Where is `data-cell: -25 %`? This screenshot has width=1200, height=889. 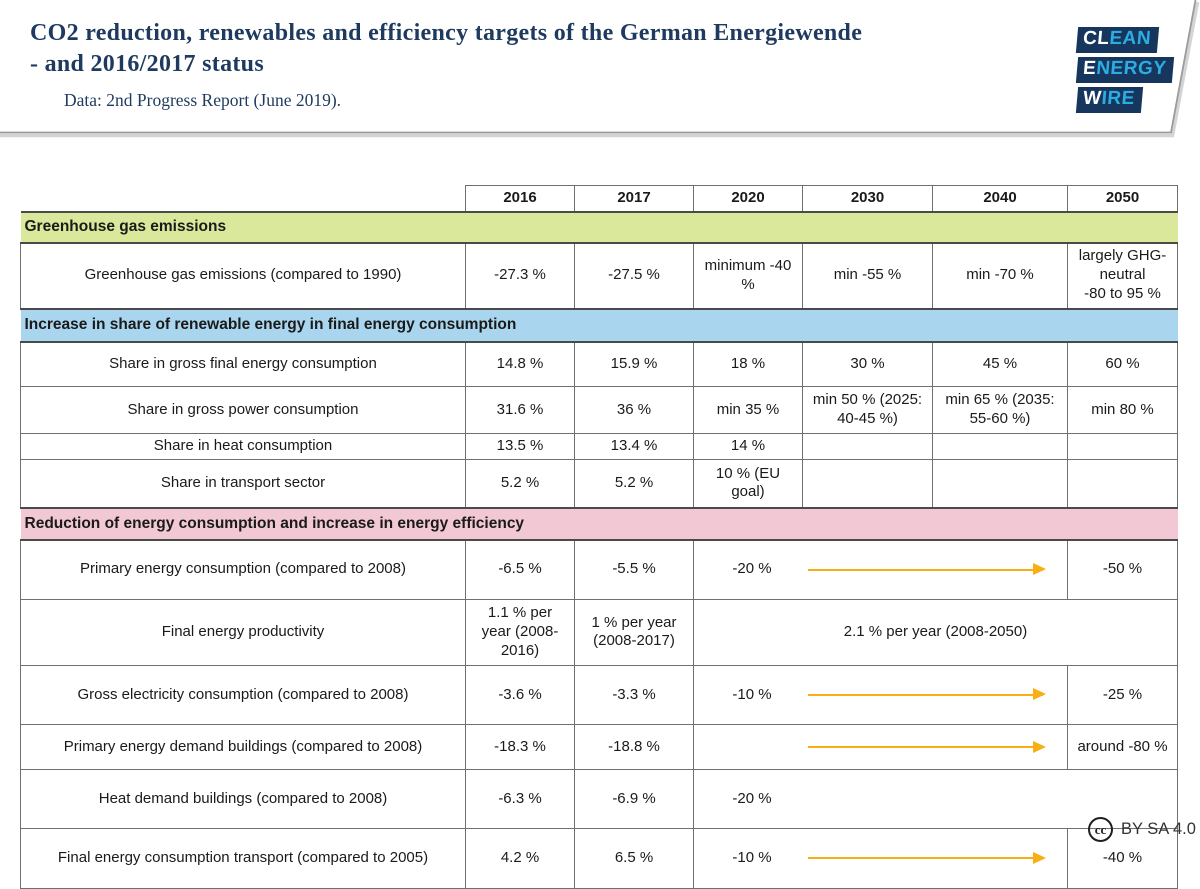 data-cell: -25 % is located at coordinates (1122, 695).